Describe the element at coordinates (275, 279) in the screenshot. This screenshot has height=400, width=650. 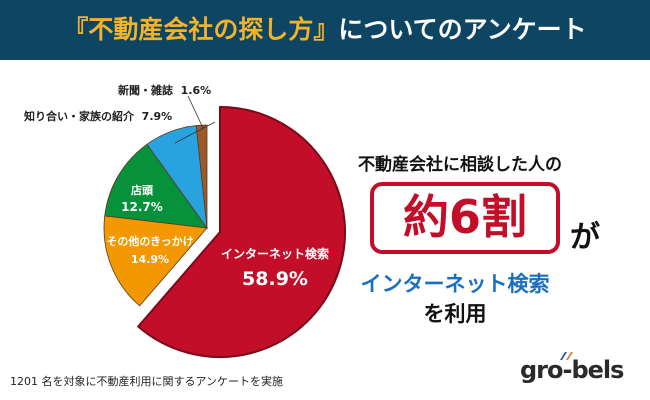
I see `value-text: 58.9%` at that location.